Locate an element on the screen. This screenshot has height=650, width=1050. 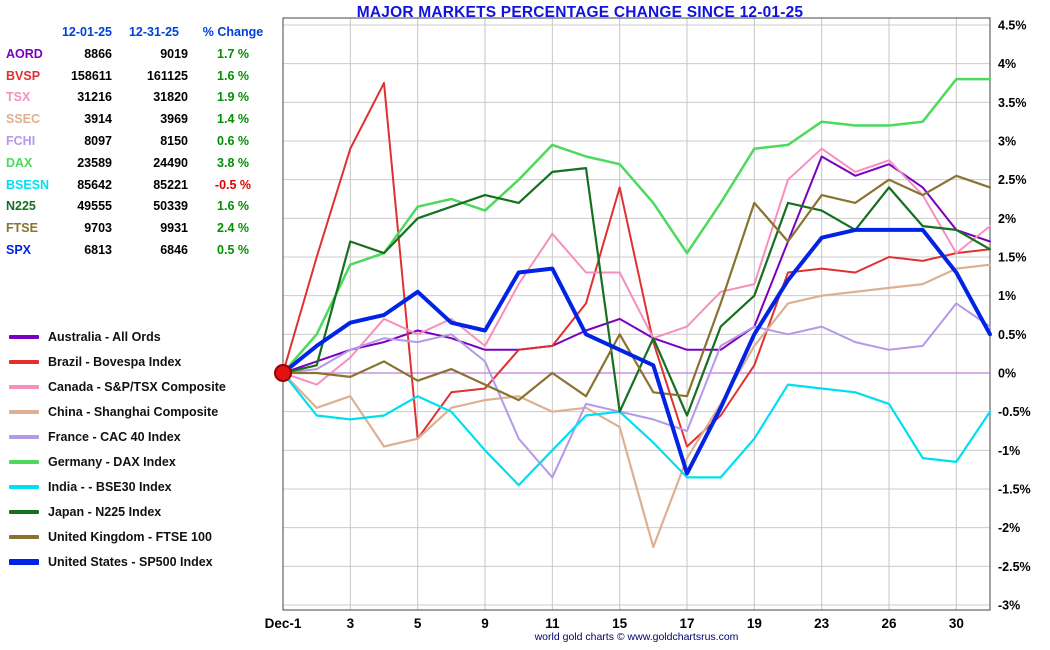
legend-label-4: France - CAC 40 Index is located at coordinates (114, 436).